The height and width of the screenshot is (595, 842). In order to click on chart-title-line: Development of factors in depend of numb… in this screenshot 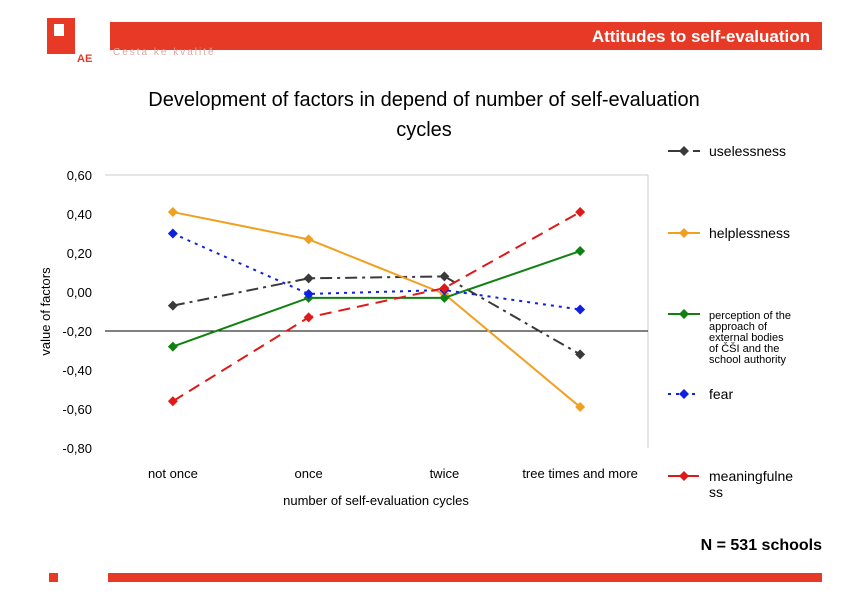, I will do `click(423, 100)`.